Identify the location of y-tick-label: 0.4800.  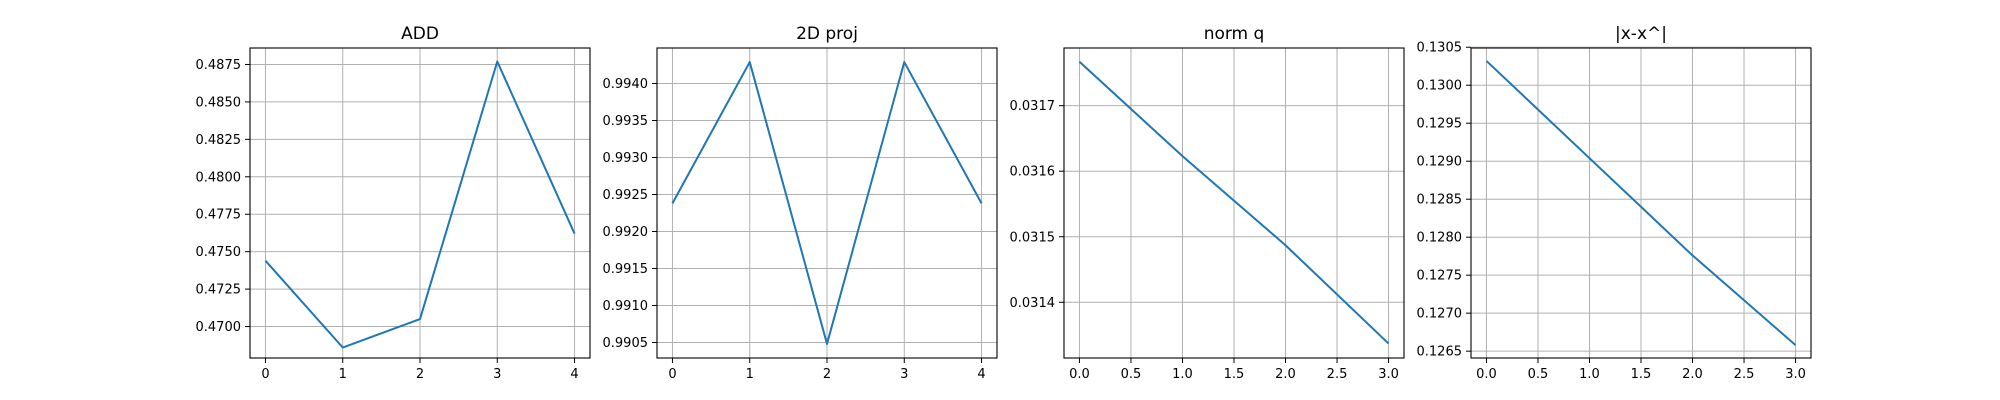
(219, 177).